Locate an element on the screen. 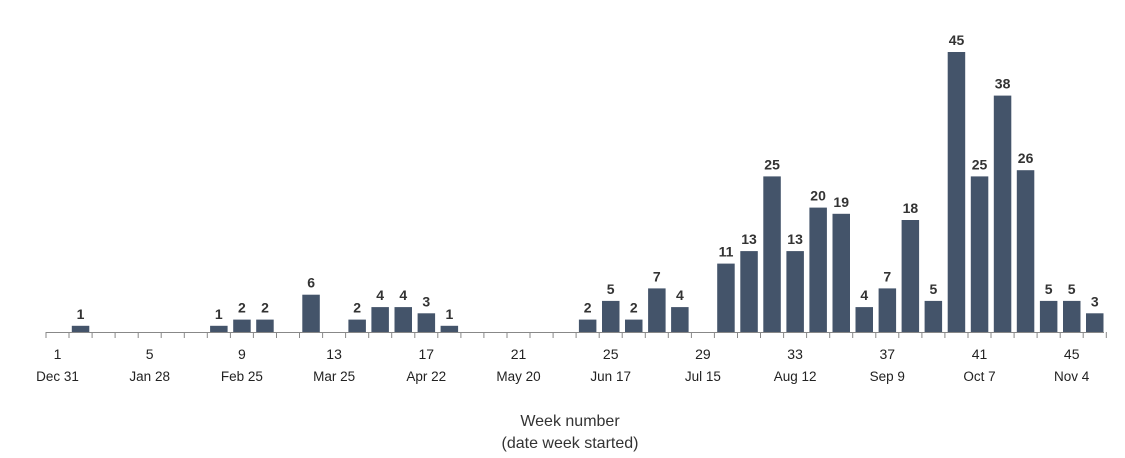  x-tick-date-week-1: Dec 31 is located at coordinates (57, 376).